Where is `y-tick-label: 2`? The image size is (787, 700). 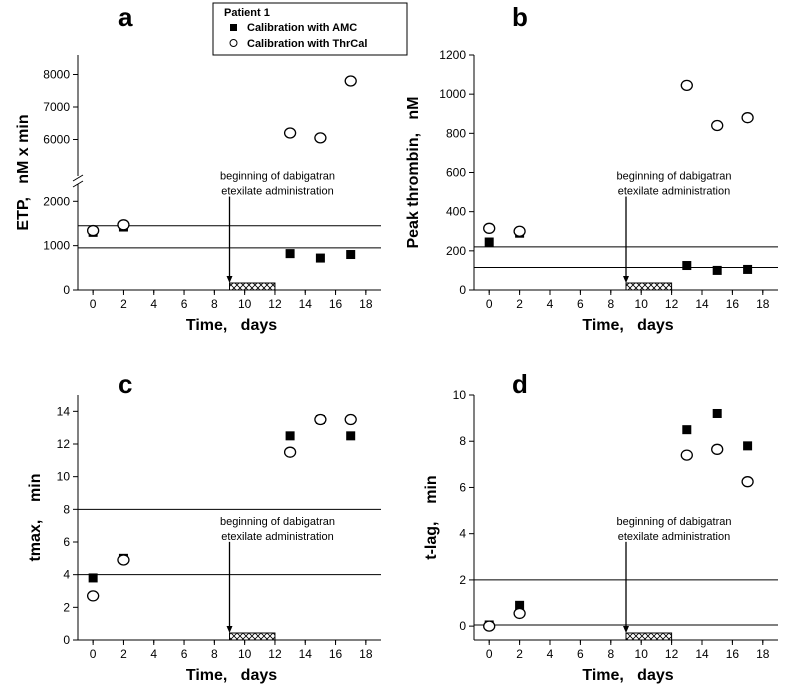 y-tick-label: 2 is located at coordinates (66, 607).